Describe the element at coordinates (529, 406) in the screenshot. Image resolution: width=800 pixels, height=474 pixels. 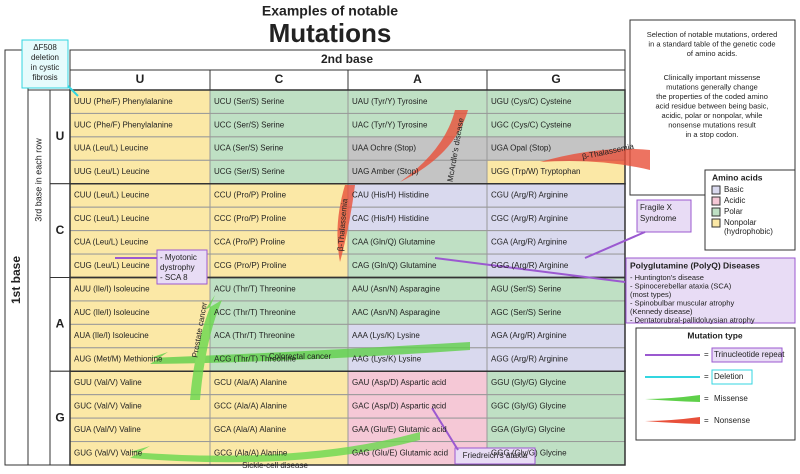
I see `codon: GGC (Gly/G) Glycine` at that location.